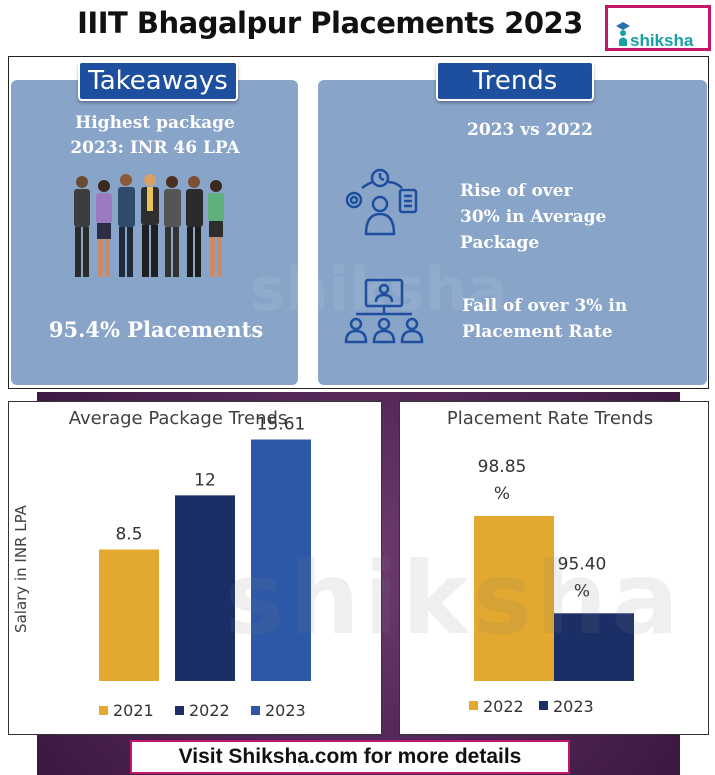 Image resolution: width=715 pixels, height=775 pixels. I want to click on rise-line3: Package, so click(500, 243).